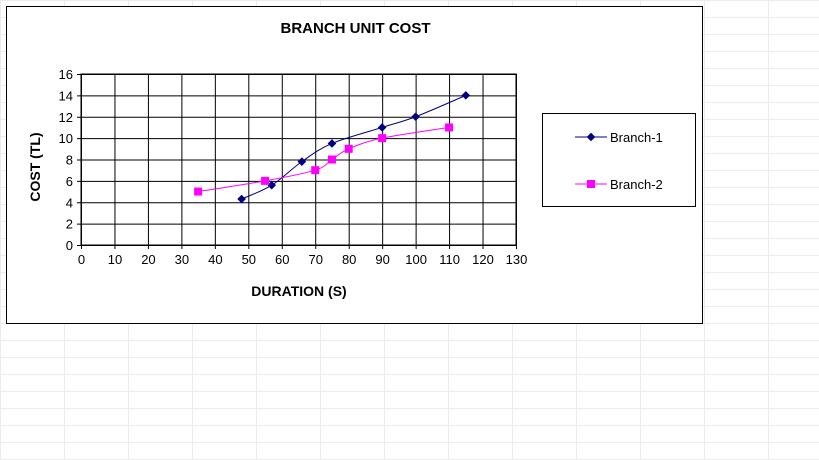  I want to click on legend-label-branch-2: Branch-2, so click(636, 184).